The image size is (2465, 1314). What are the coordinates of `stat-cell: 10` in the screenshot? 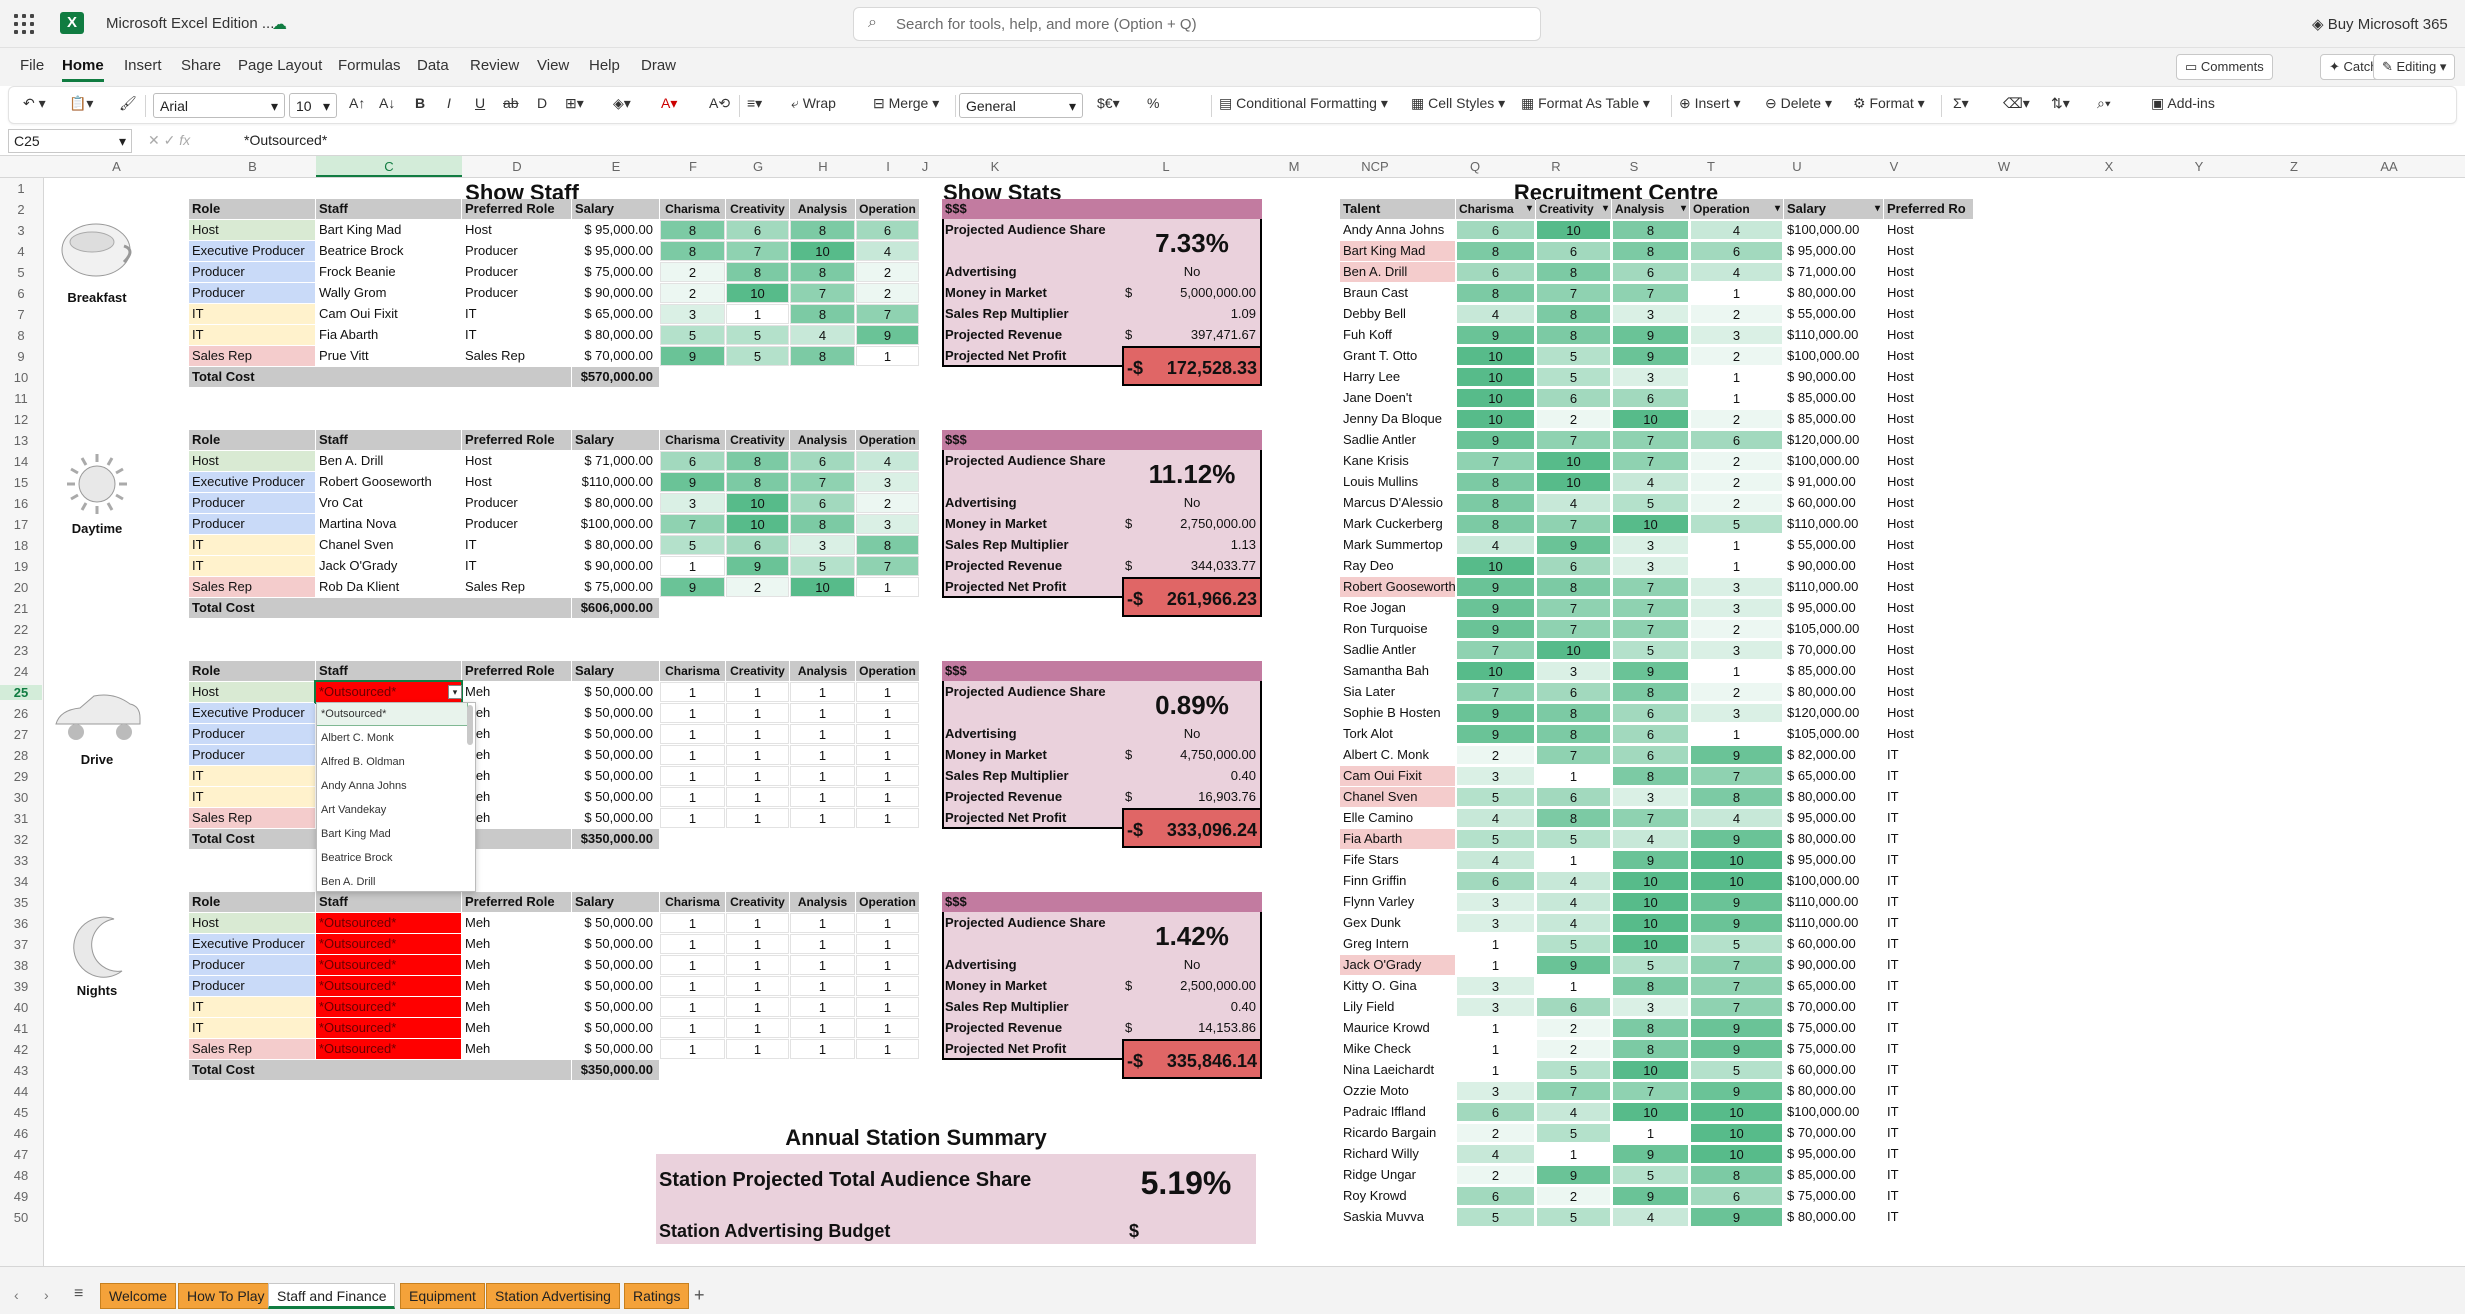 It's located at (822, 251).